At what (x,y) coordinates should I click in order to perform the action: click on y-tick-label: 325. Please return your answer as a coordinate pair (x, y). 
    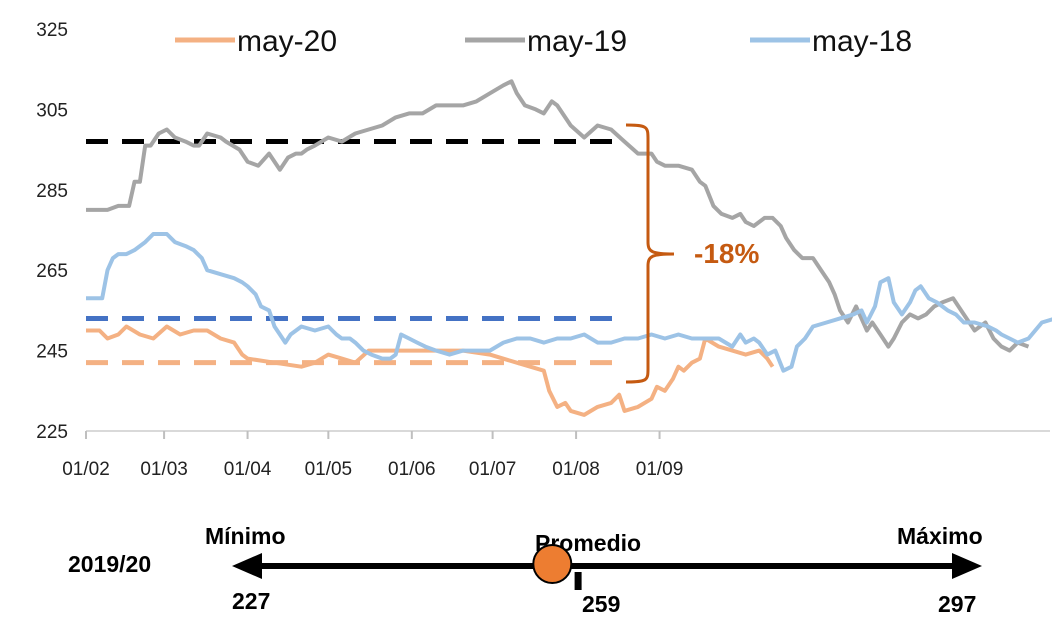
    Looking at the image, I should click on (52, 30).